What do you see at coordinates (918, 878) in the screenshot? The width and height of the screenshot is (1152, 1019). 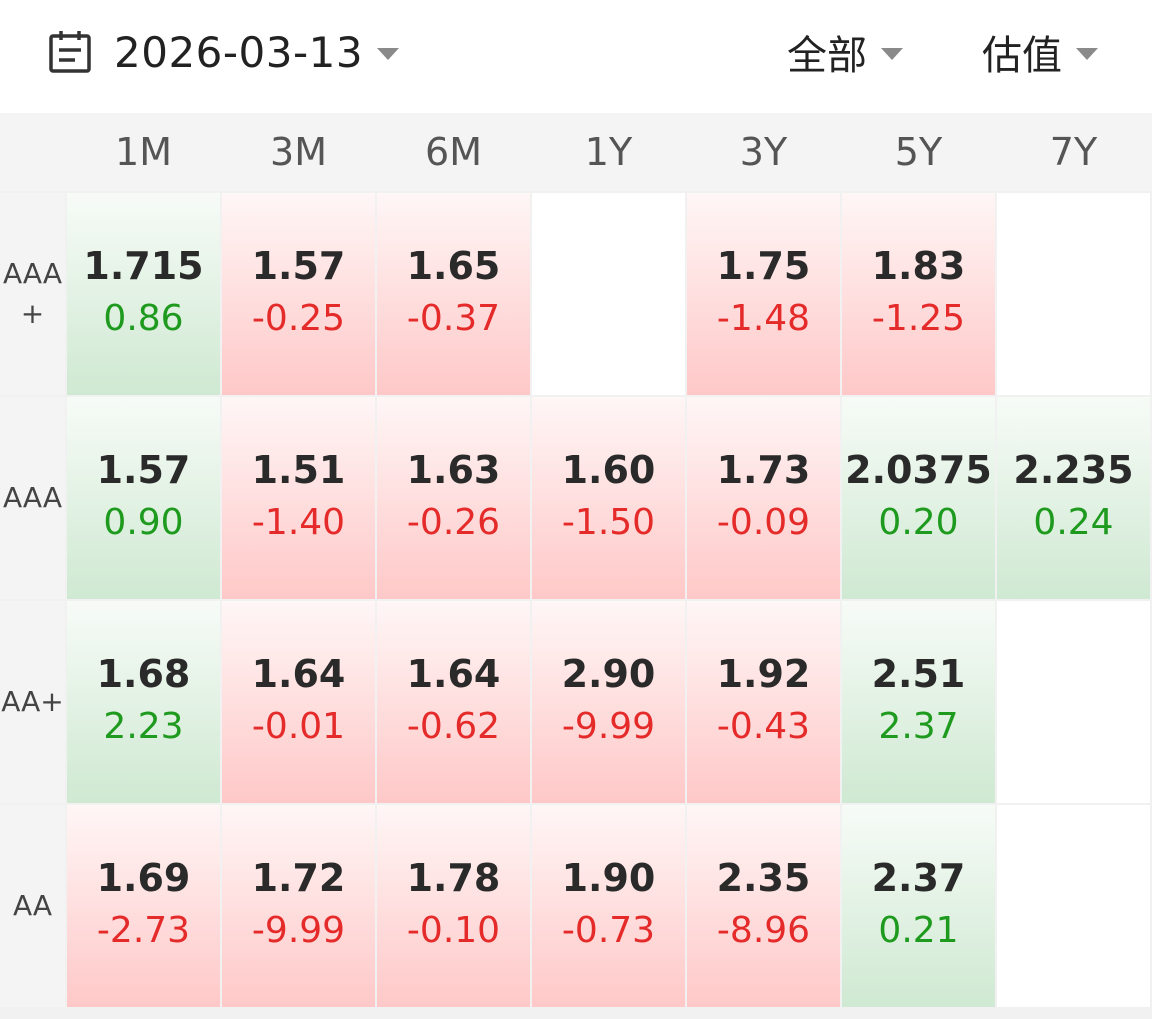 I see `yield-value: 2.37` at bounding box center [918, 878].